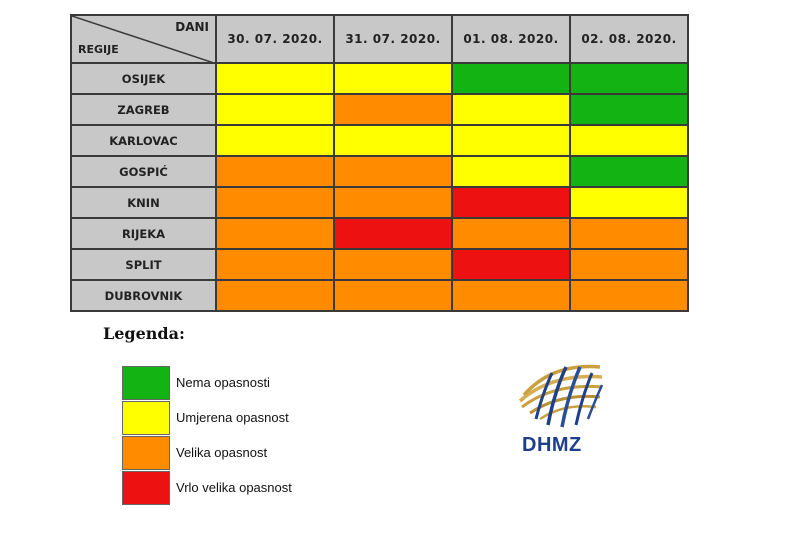  What do you see at coordinates (223, 382) in the screenshot?
I see `legend-label: Nema opasnosti` at bounding box center [223, 382].